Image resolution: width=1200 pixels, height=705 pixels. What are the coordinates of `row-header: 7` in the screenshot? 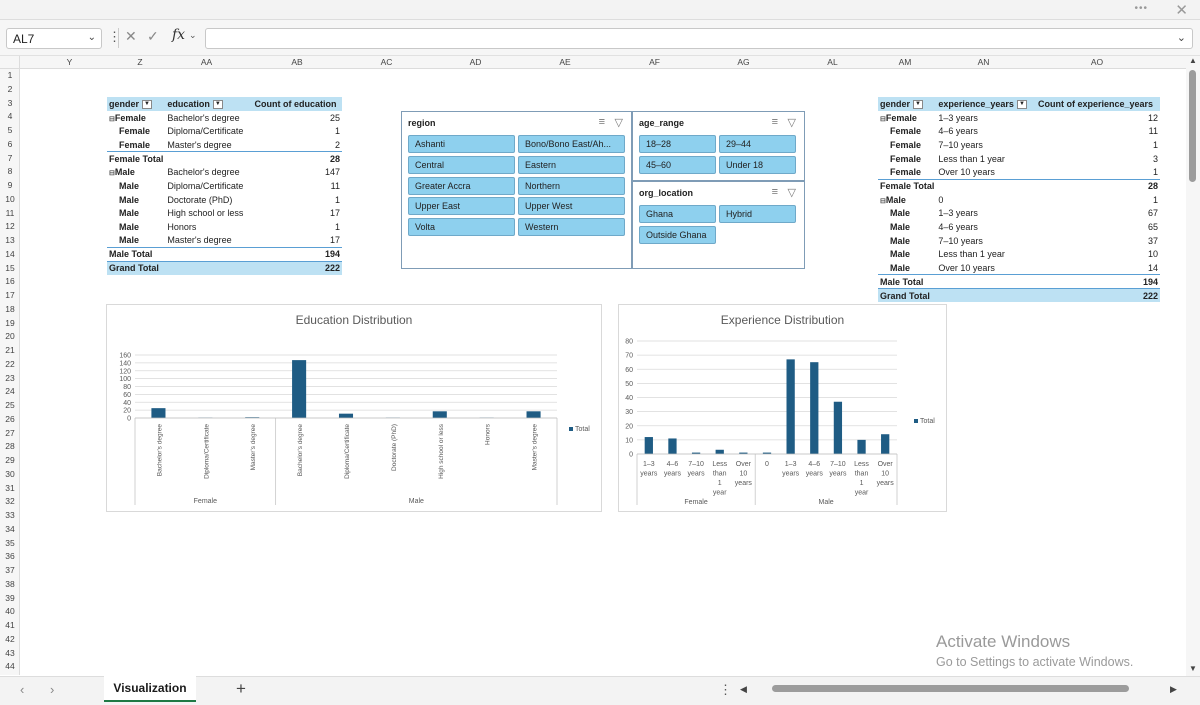 It's located at (10, 157).